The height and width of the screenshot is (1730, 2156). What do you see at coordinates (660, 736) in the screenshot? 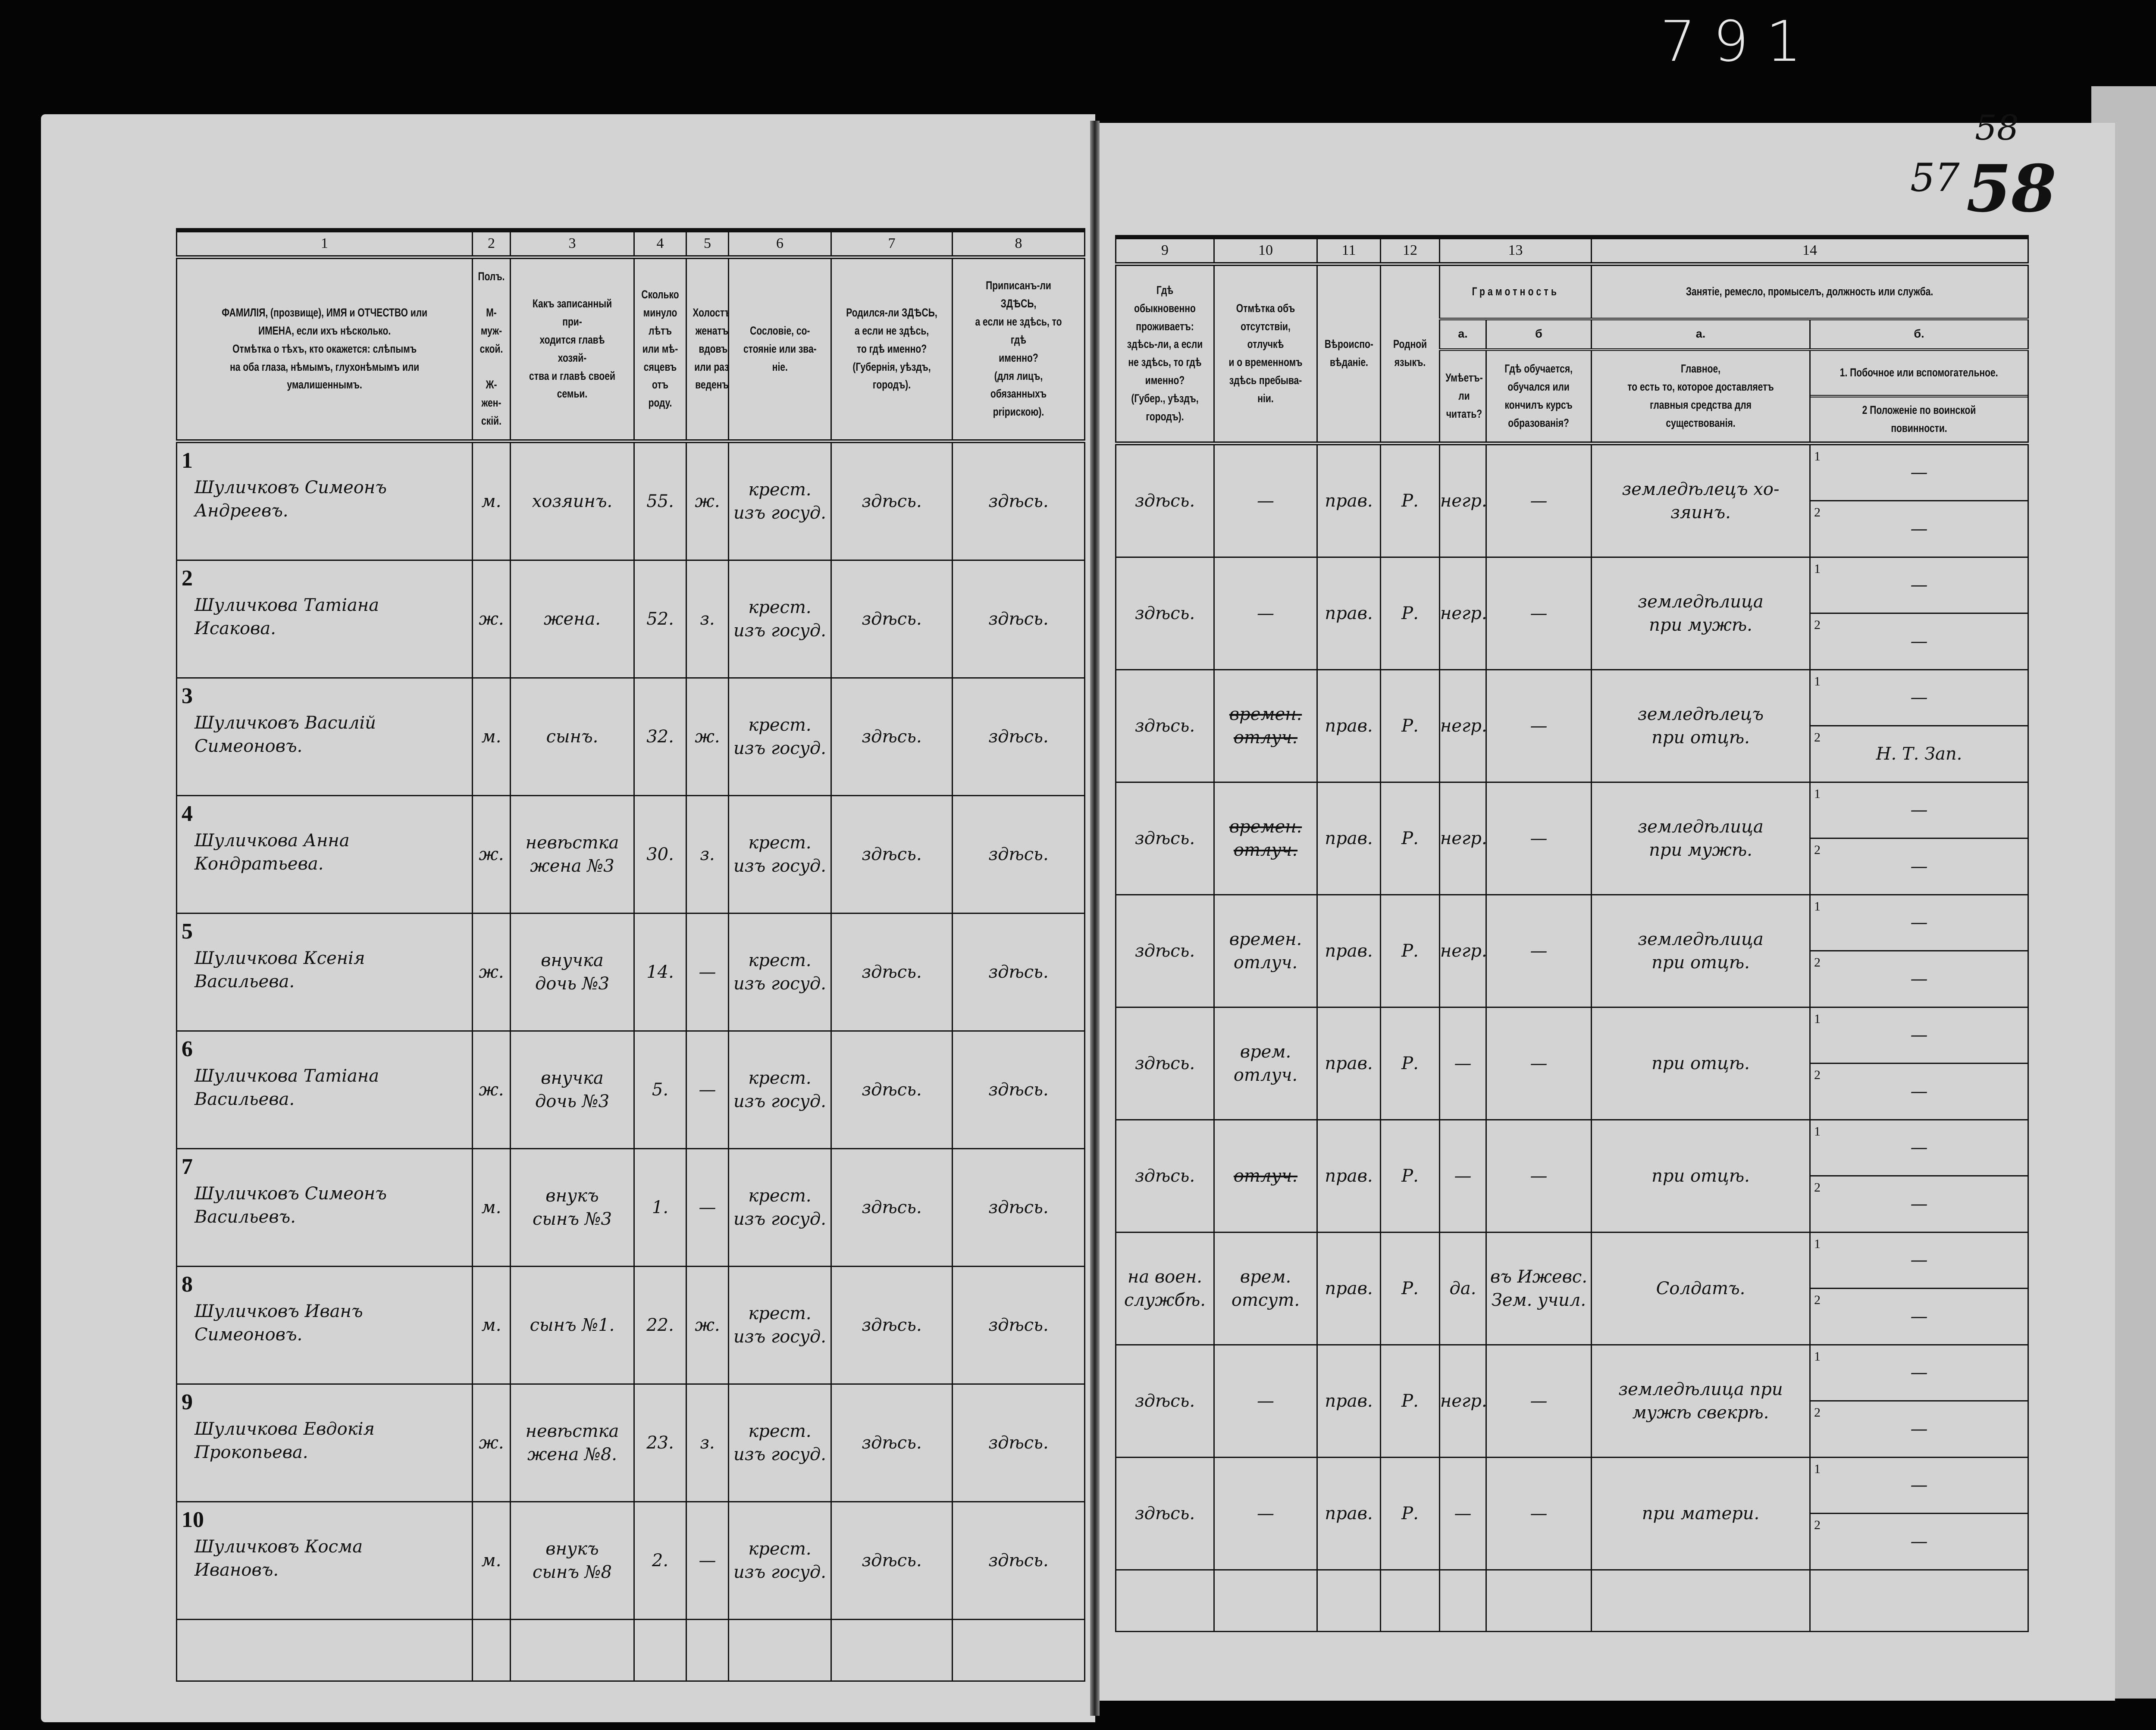
I see `cell-age: 32.` at bounding box center [660, 736].